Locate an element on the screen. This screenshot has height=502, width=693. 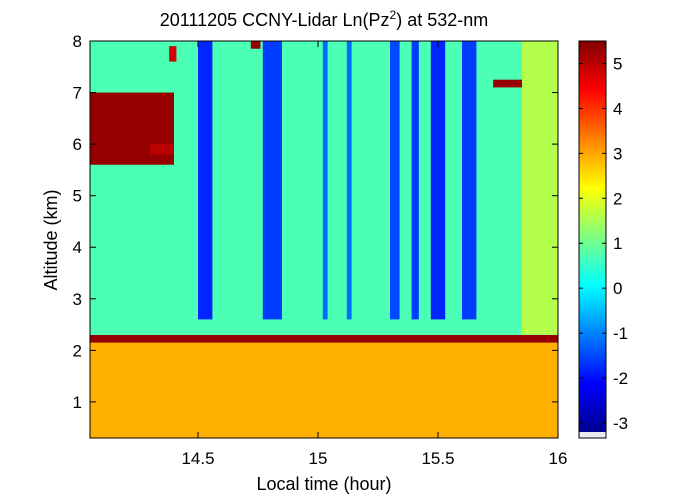
x-axis-label: Local time (hour) is located at coordinates (323, 484).